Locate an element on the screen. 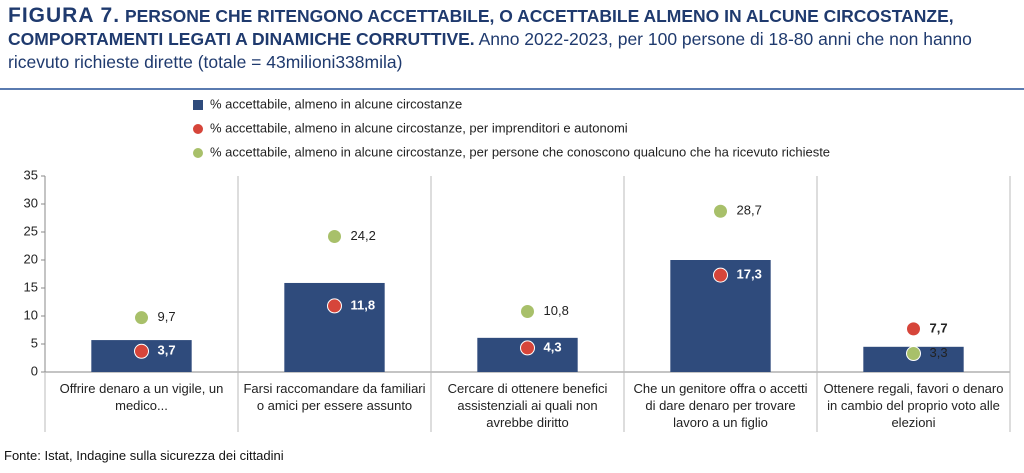 Image resolution: width=1024 pixels, height=473 pixels. data-label: 17,3 is located at coordinates (749, 274).